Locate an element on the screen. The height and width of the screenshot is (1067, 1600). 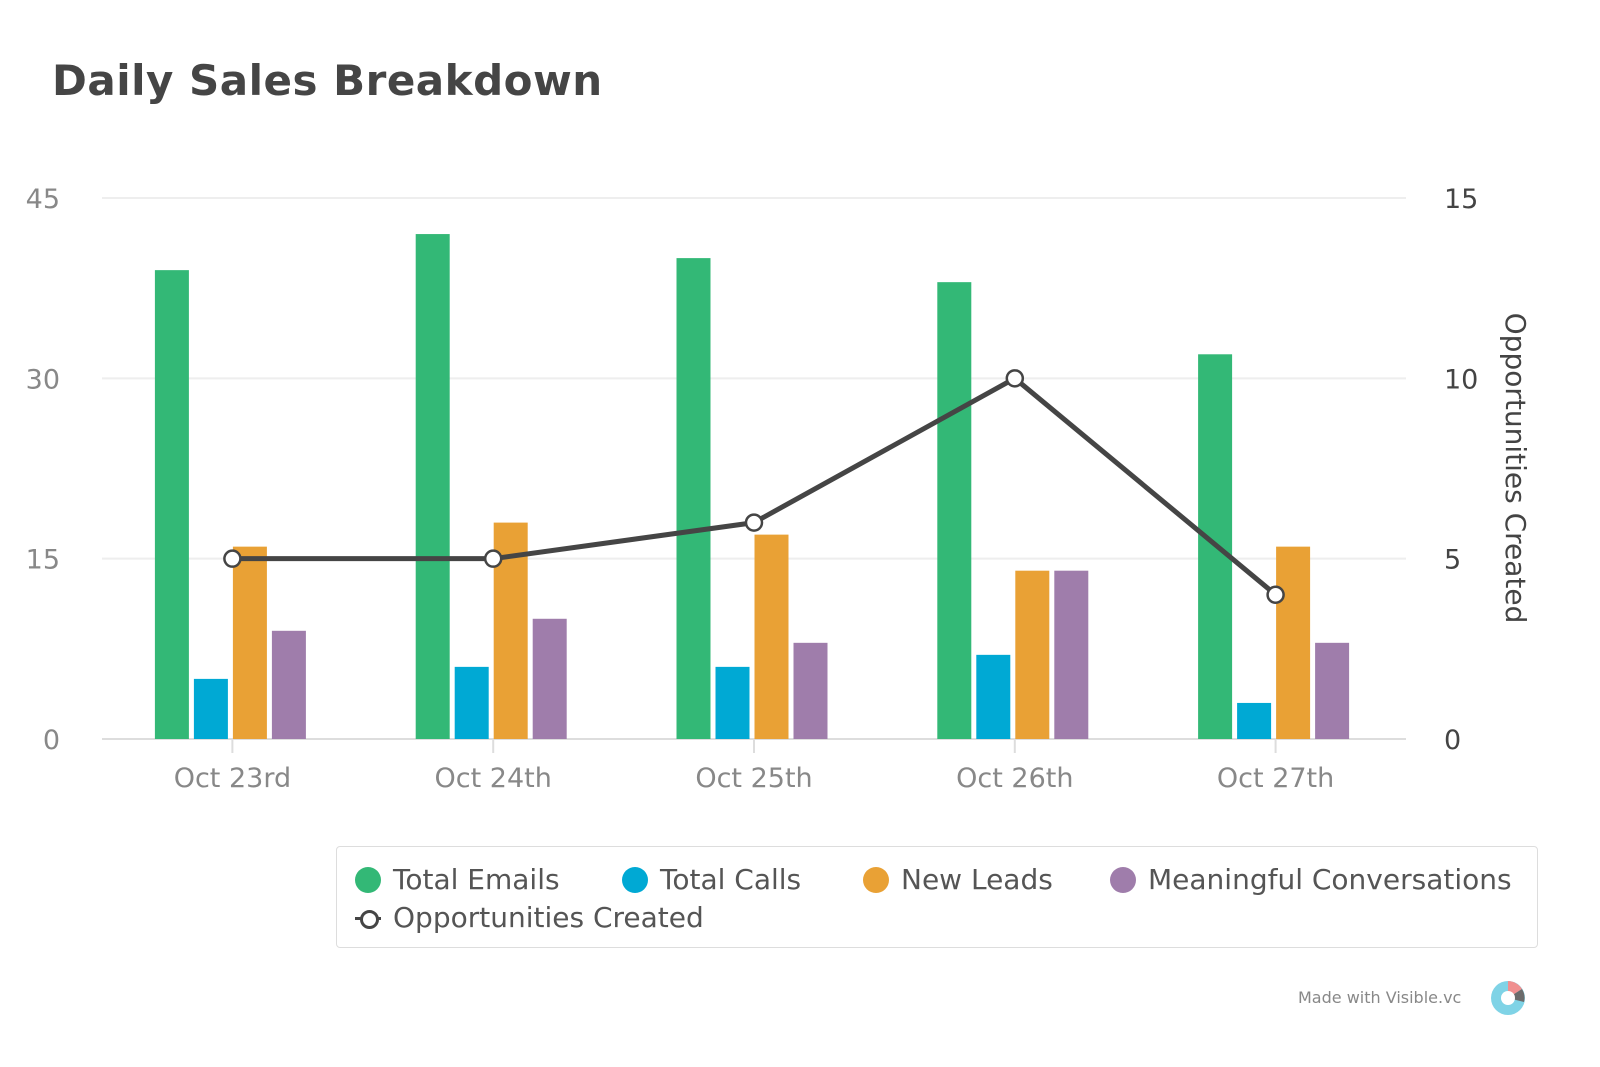
legend-label: Total Emails is located at coordinates (476, 879).